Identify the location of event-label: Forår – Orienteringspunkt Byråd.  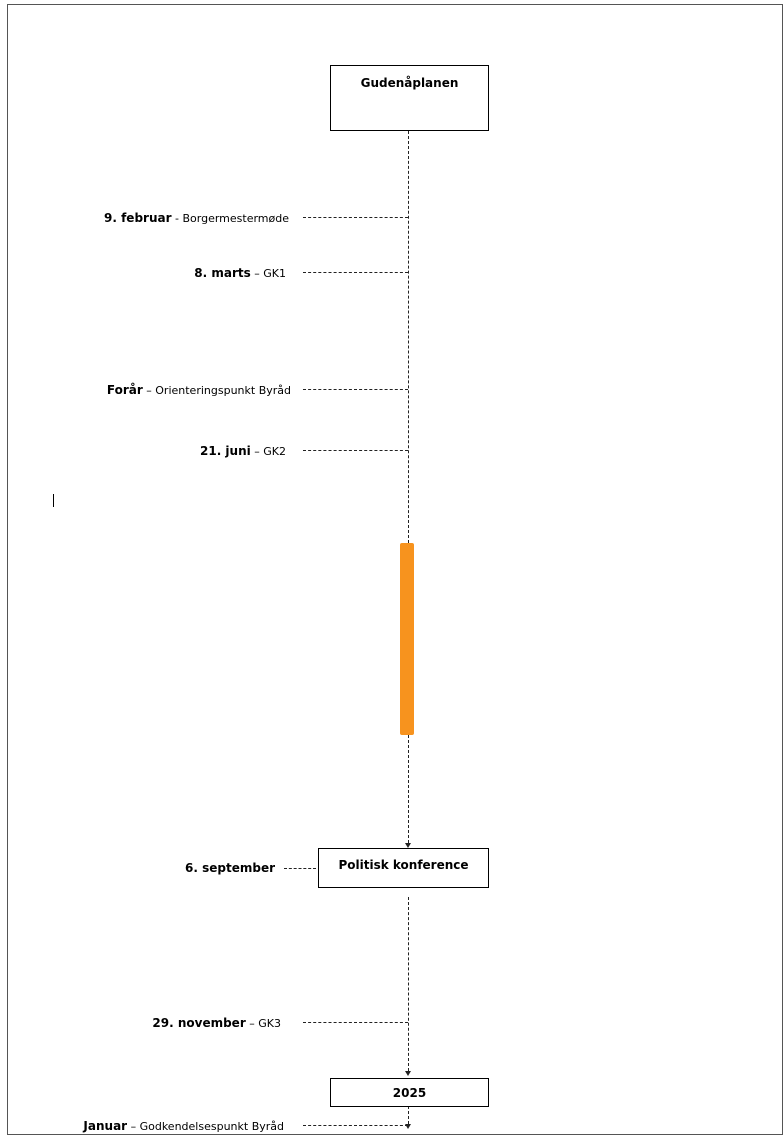
(199, 390).